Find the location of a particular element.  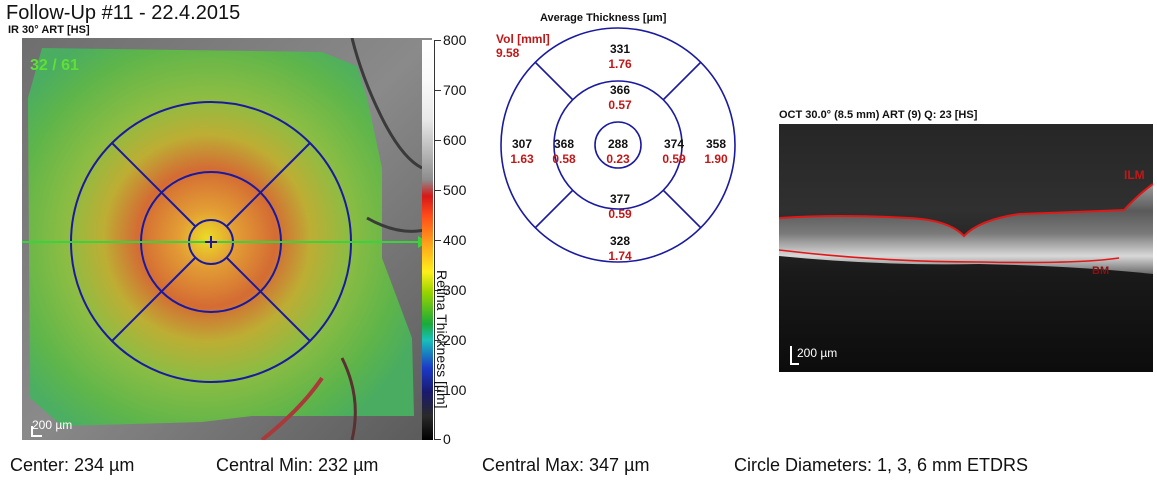

sector-thickness: 328 is located at coordinates (620, 241).